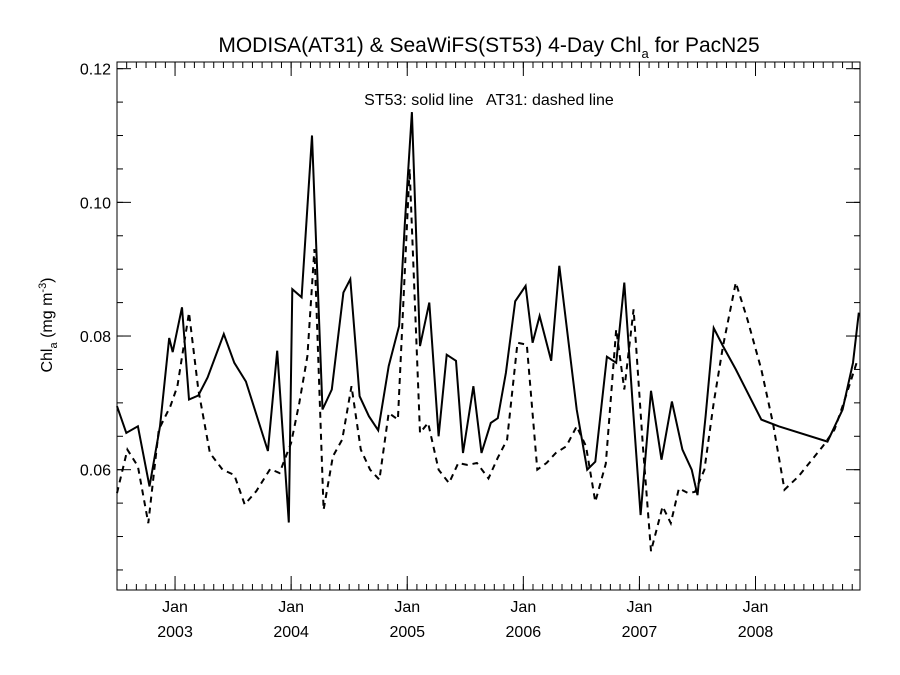 The image size is (900, 675). What do you see at coordinates (489, 100) in the screenshot?
I see `series-annotation: ST53: solid line AT31: dashed line` at bounding box center [489, 100].